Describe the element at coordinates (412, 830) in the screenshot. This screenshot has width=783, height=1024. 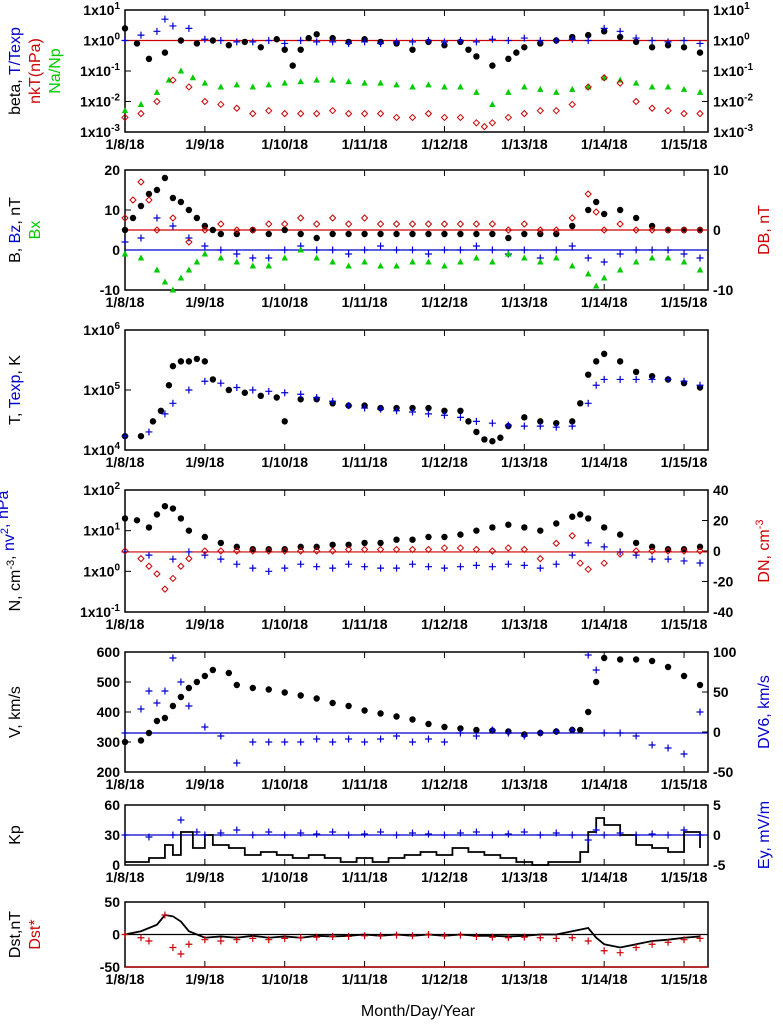
I see `series-blue` at that location.